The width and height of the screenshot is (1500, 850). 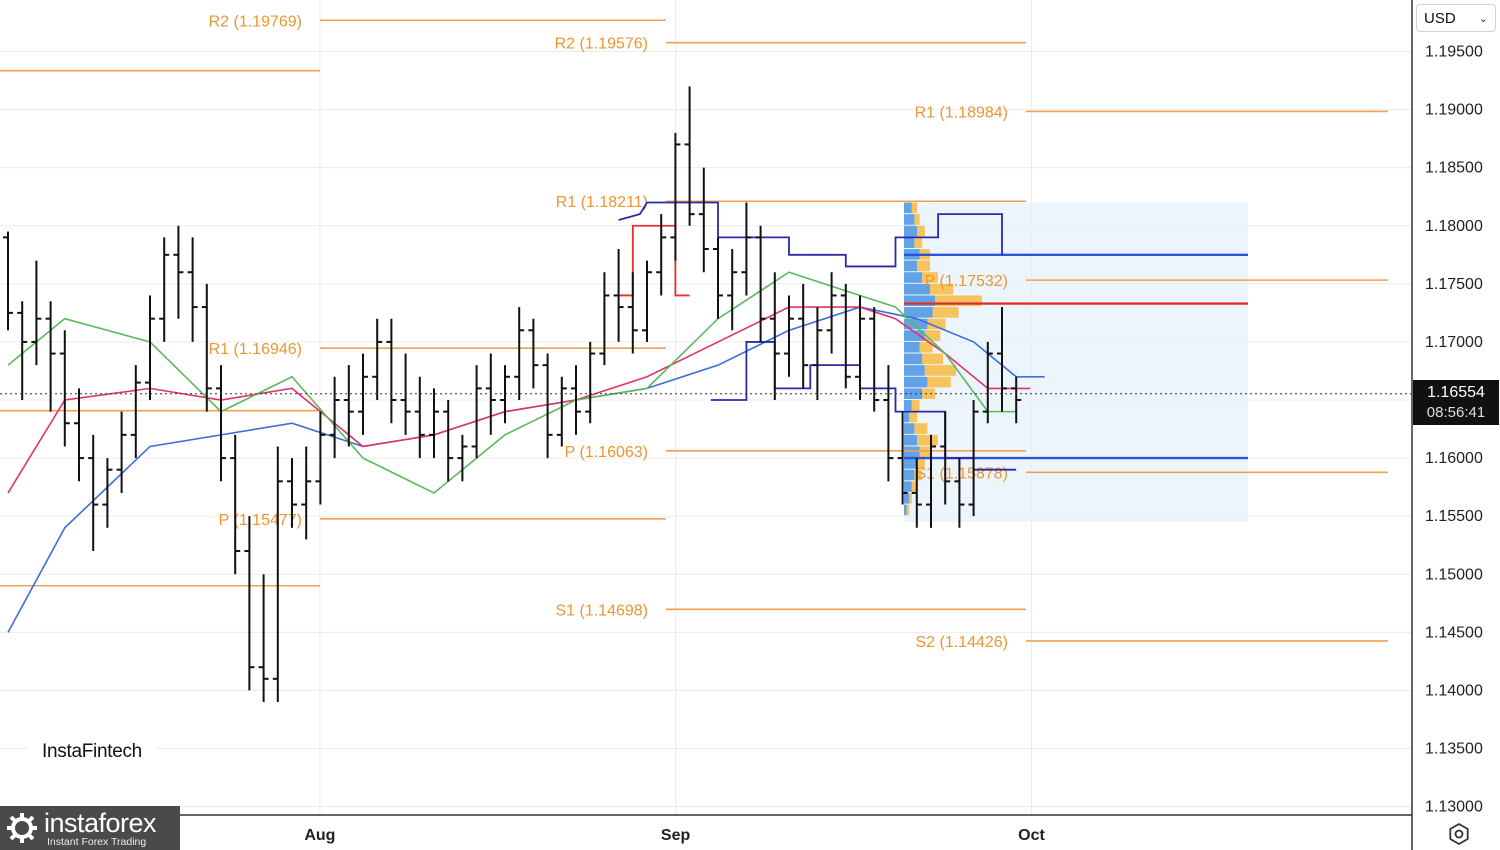 What do you see at coordinates (1483, 18) in the screenshot?
I see `chevron-down-icon: ⌄` at bounding box center [1483, 18].